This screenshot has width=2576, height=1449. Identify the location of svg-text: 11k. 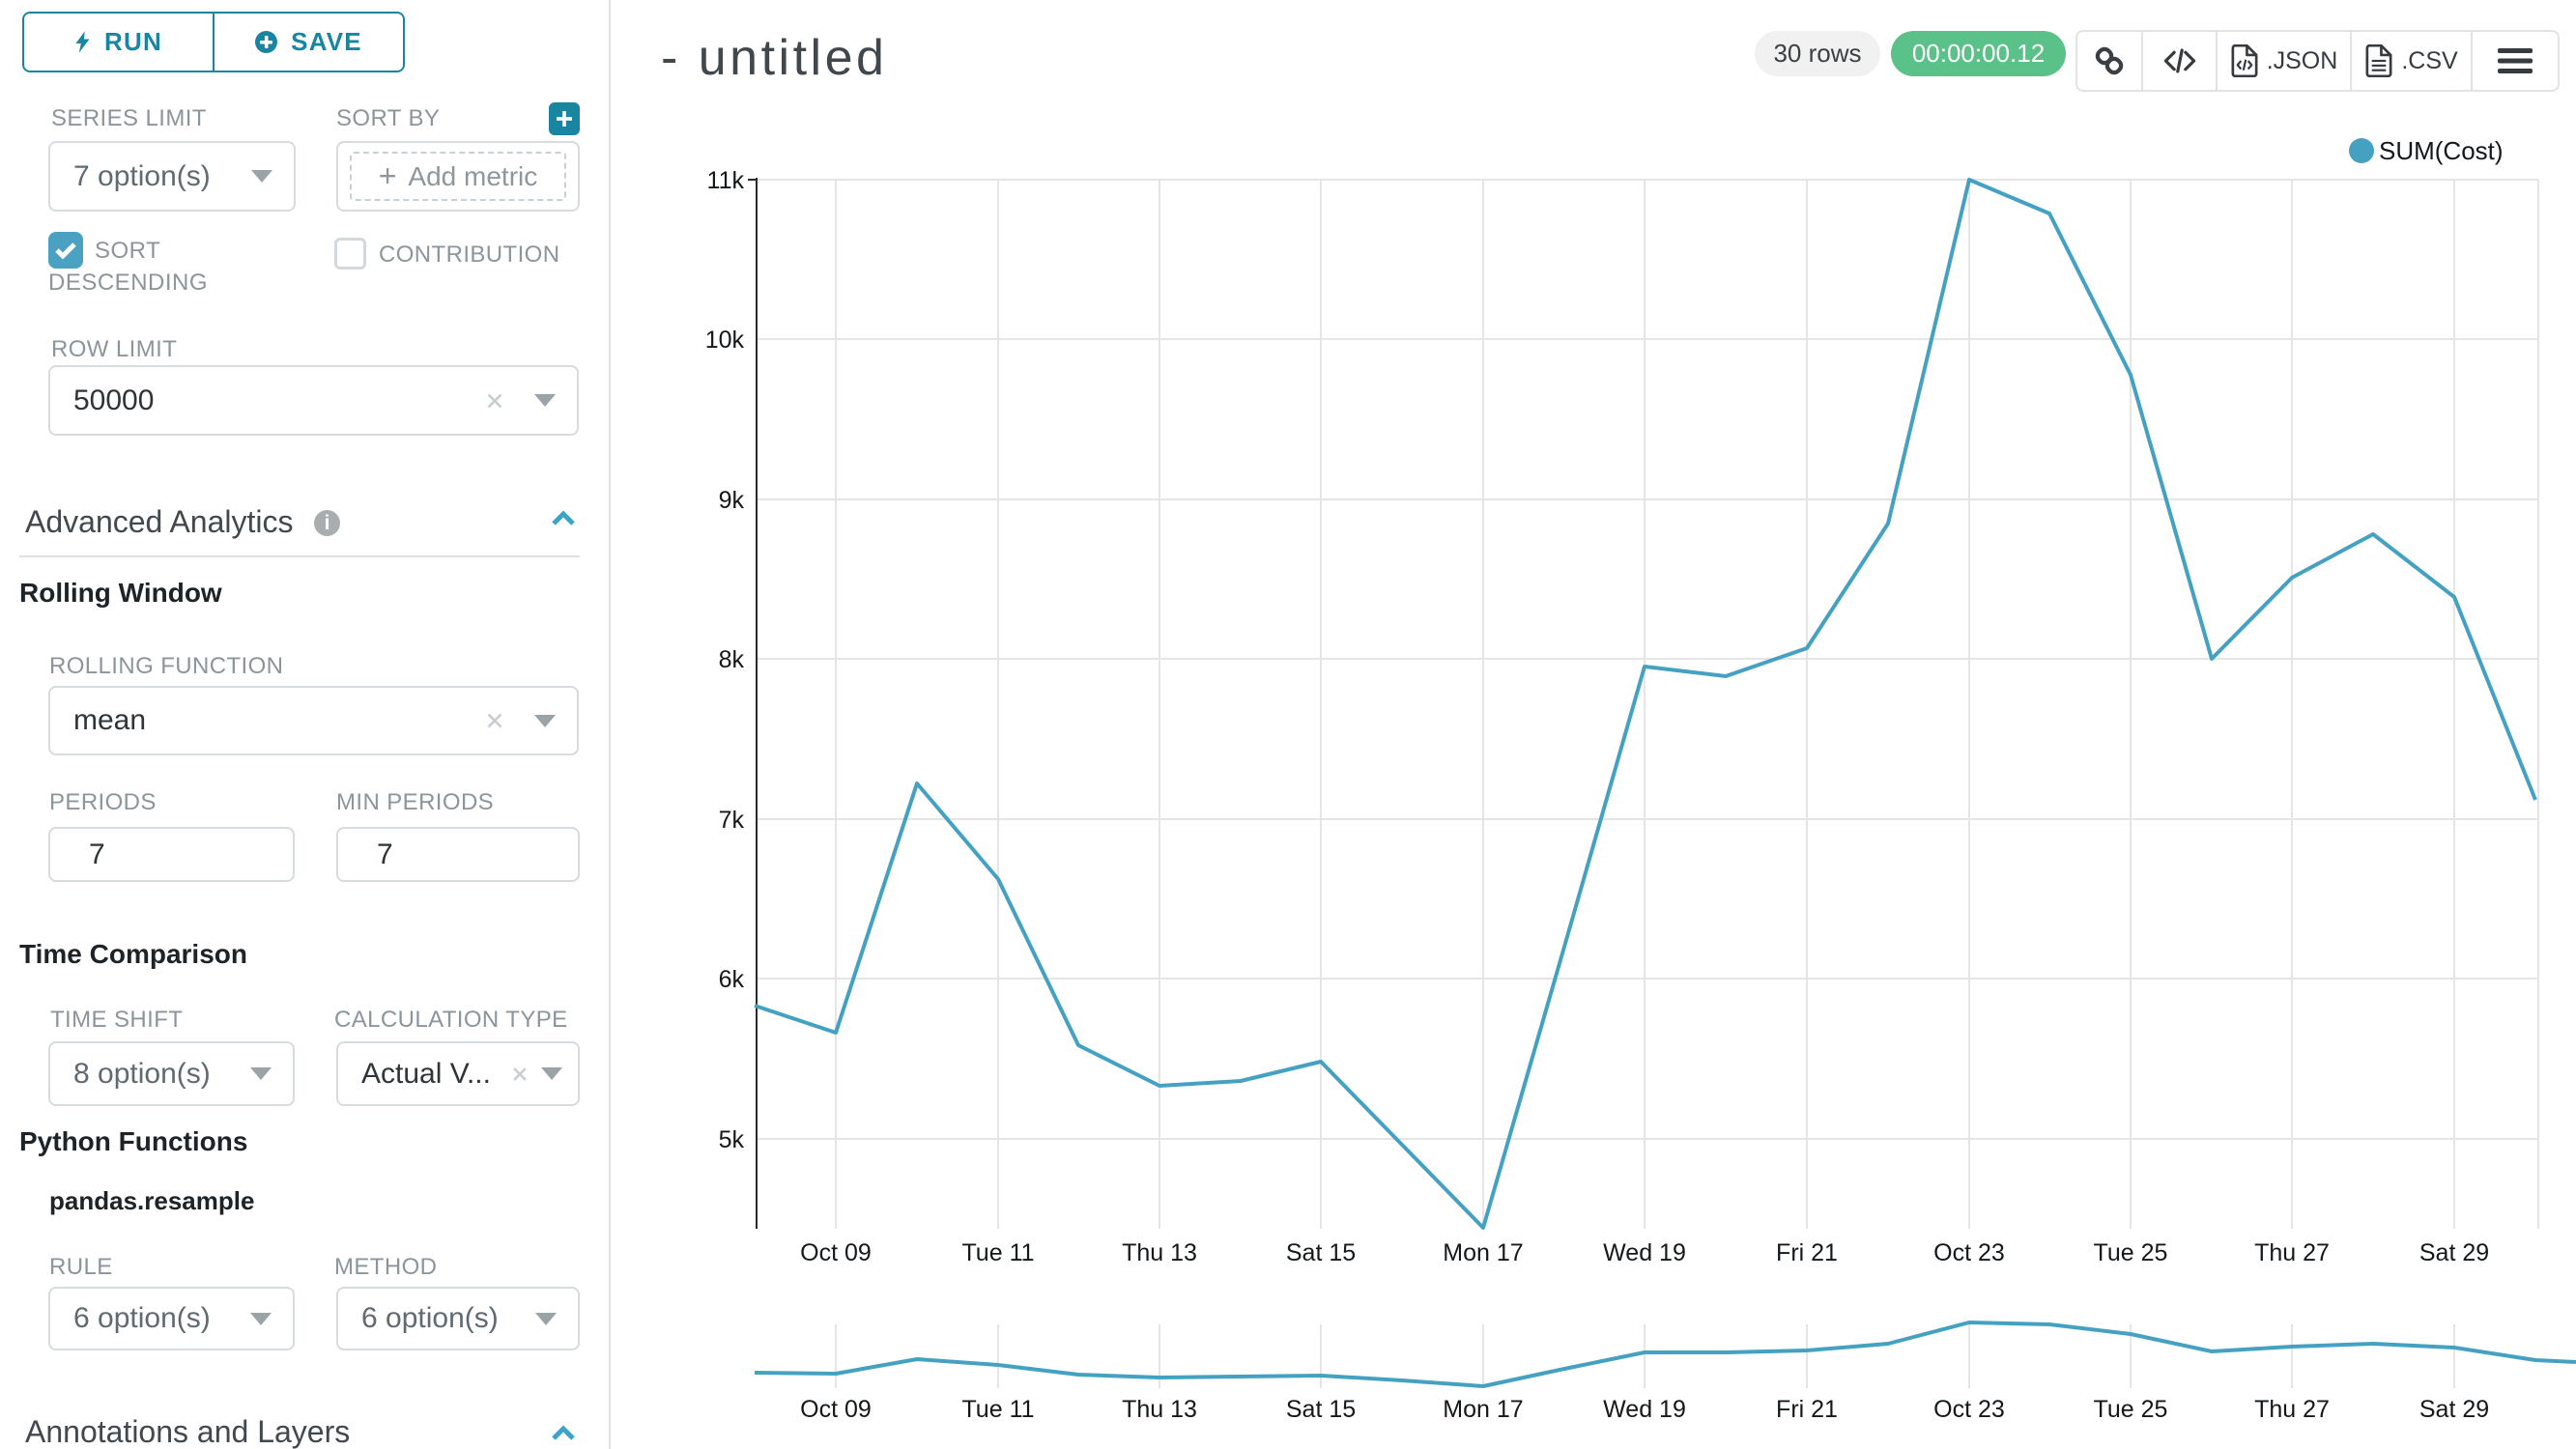
(726, 180).